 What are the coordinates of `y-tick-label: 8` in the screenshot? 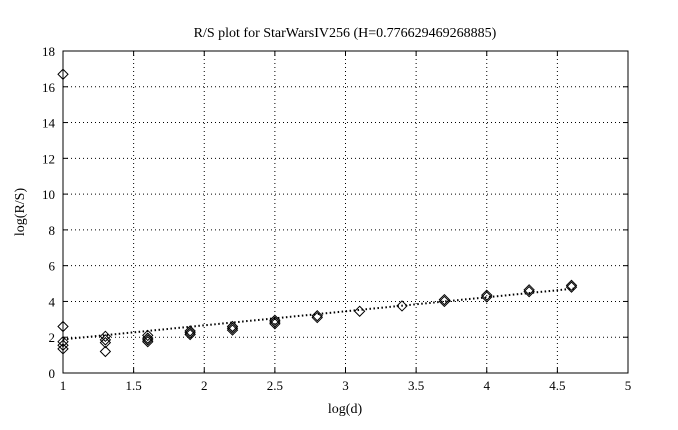 It's located at (52, 230).